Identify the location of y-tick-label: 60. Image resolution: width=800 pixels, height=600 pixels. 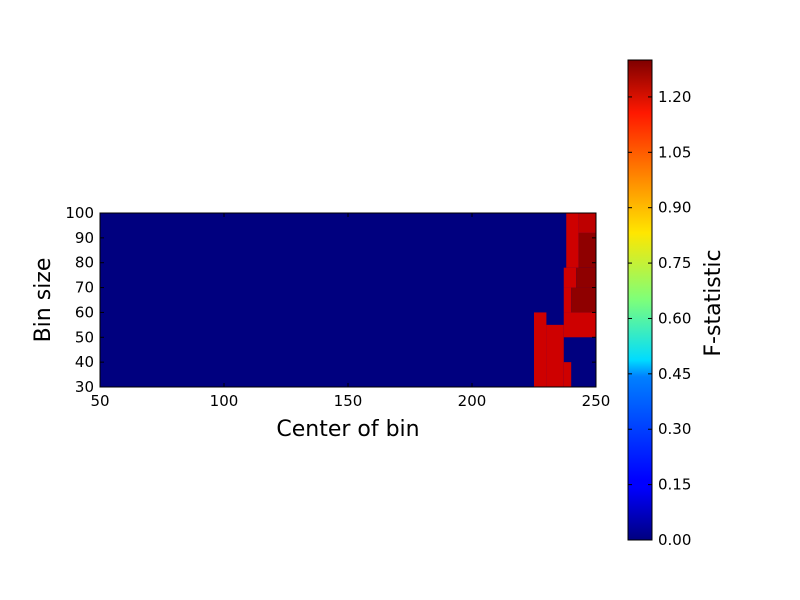
(84, 312).